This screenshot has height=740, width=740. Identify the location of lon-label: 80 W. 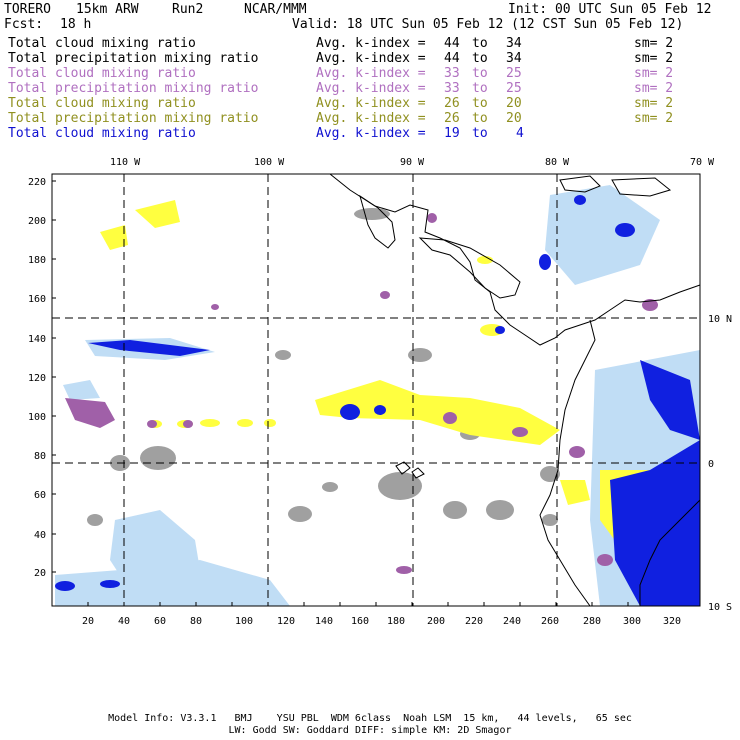
(557, 162).